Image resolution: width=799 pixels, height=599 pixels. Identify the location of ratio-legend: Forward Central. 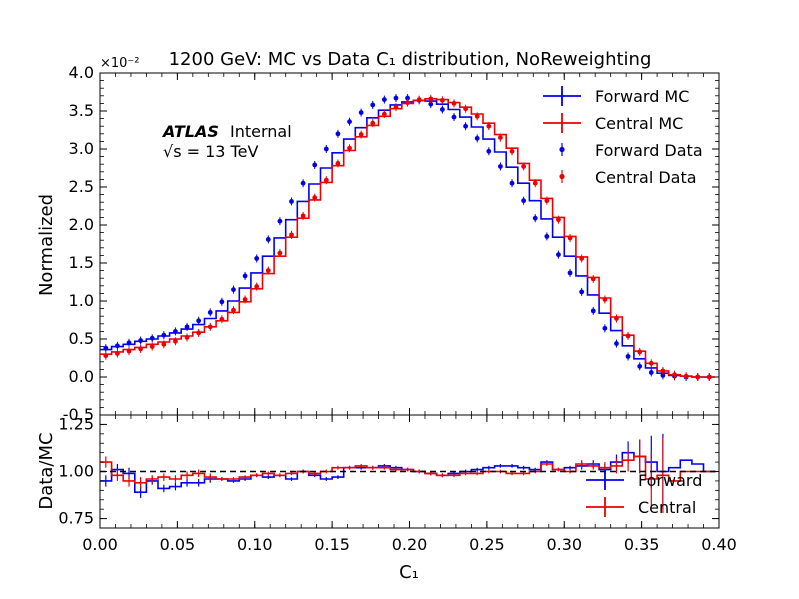
(644, 493).